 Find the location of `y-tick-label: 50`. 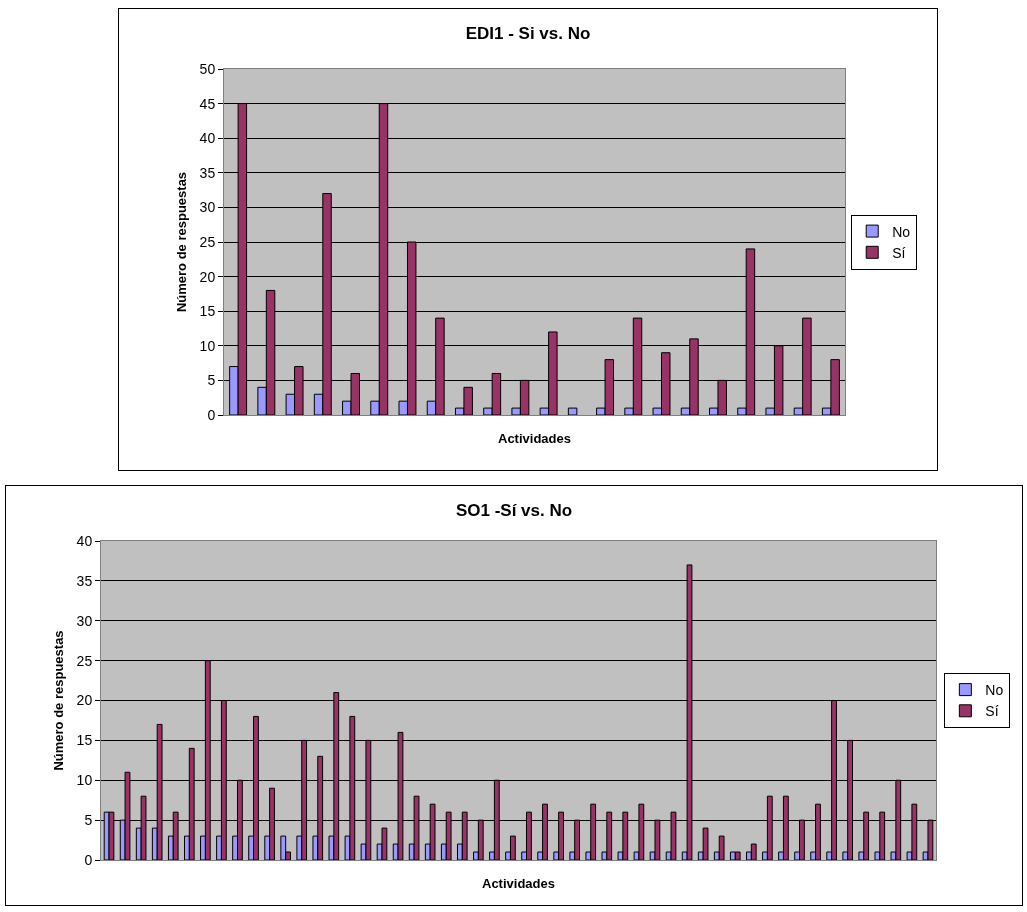

y-tick-label: 50 is located at coordinates (207, 68).